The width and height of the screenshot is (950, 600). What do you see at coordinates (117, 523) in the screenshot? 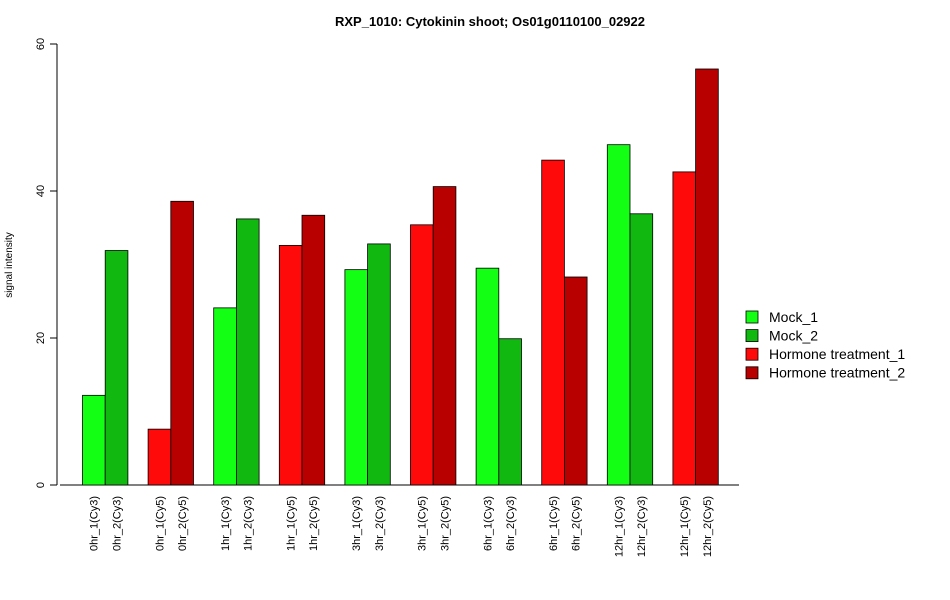
I see `x-tick-label: 0hr_2(Cy3)` at bounding box center [117, 523].